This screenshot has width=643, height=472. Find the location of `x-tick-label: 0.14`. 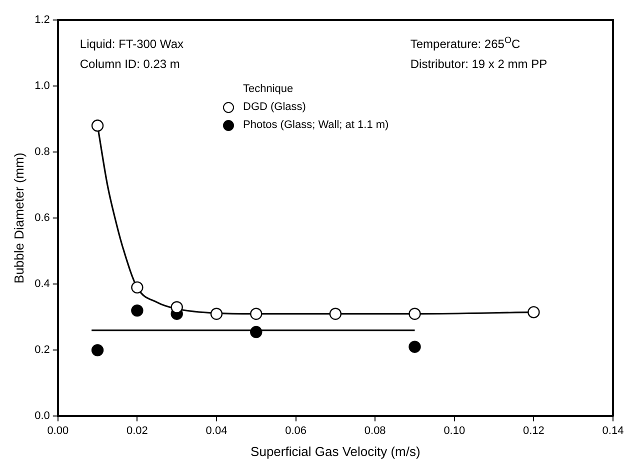

x-tick-label: 0.14 is located at coordinates (613, 430).